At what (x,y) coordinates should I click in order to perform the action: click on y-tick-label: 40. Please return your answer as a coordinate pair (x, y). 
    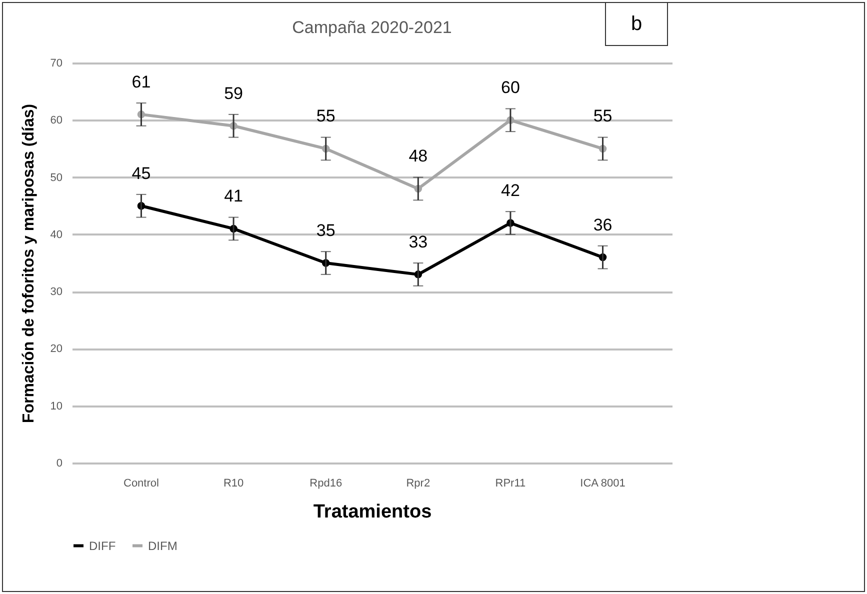
    Looking at the image, I should click on (56, 234).